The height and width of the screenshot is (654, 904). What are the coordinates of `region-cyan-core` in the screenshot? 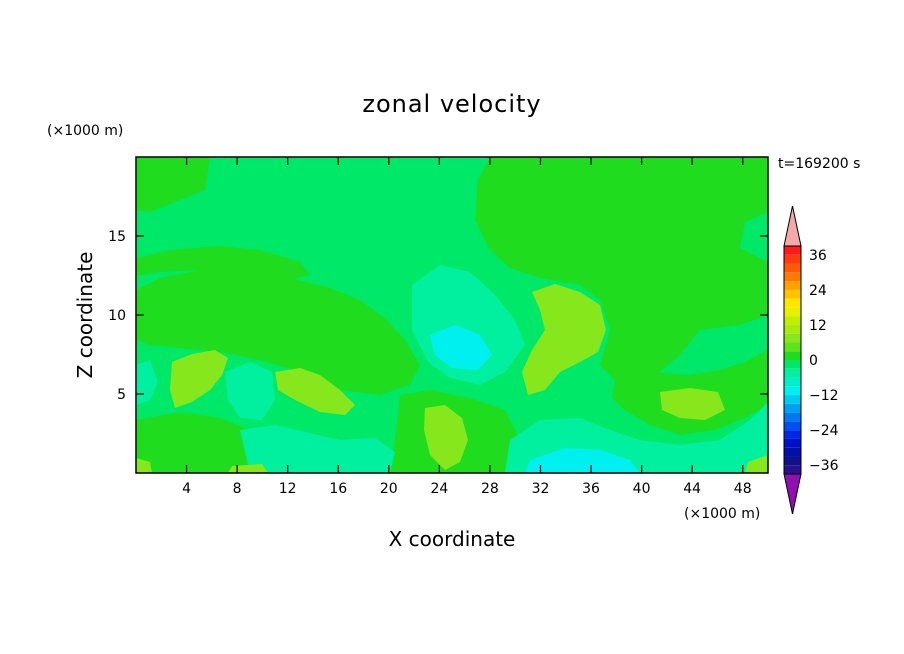 It's located at (461, 347).